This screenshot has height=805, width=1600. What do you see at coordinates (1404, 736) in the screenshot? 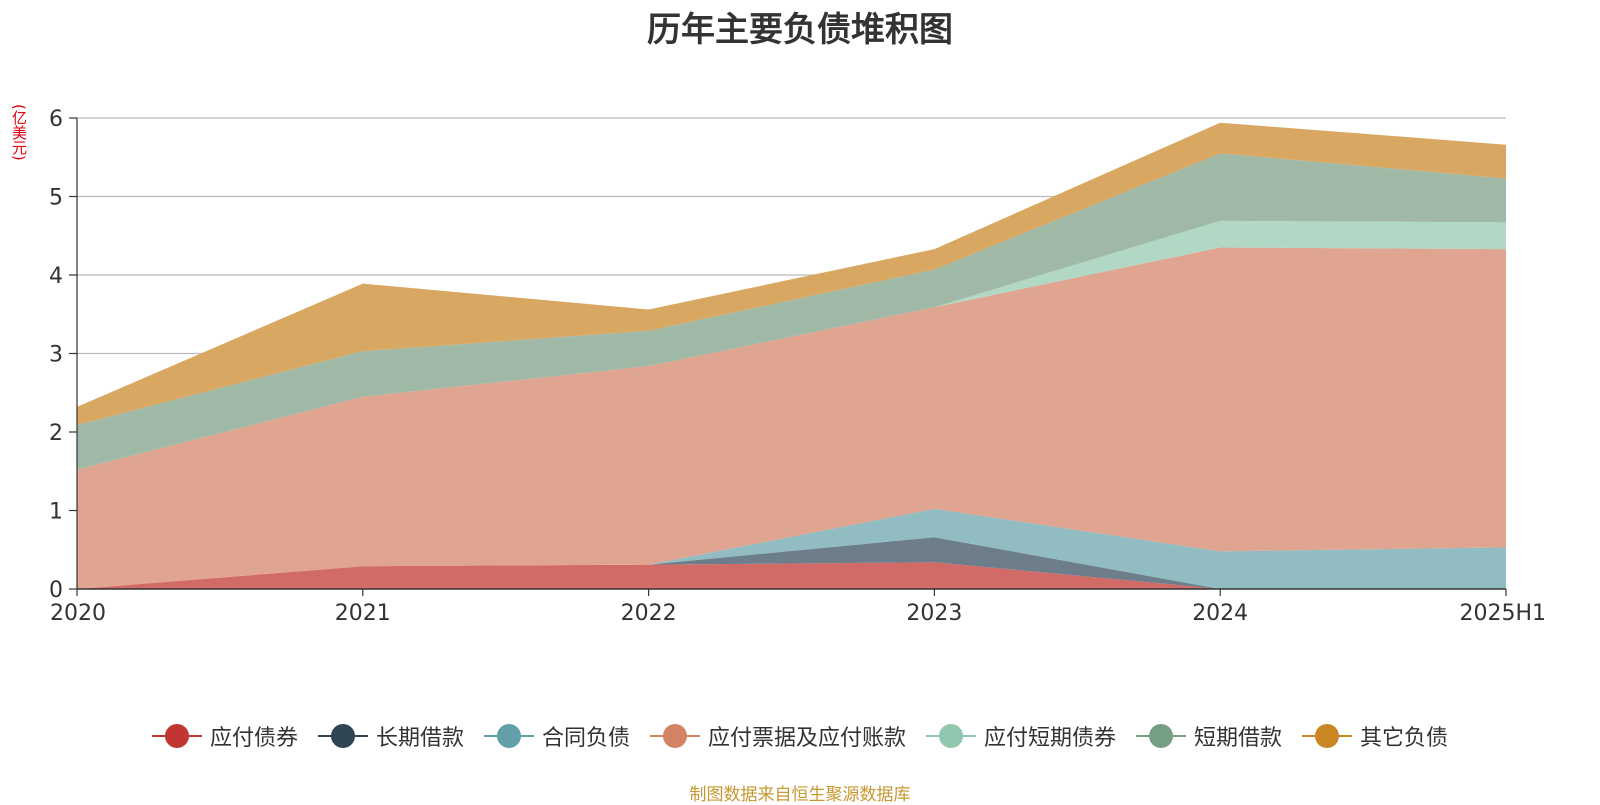
I see `legend-label: 其它负债` at bounding box center [1404, 736].